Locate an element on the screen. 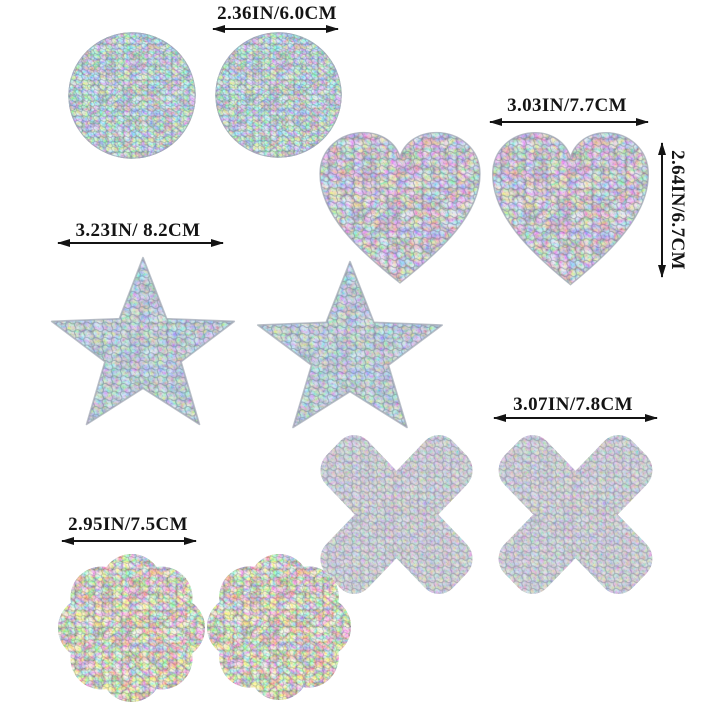  pasty-flower-left is located at coordinates (131, 628).